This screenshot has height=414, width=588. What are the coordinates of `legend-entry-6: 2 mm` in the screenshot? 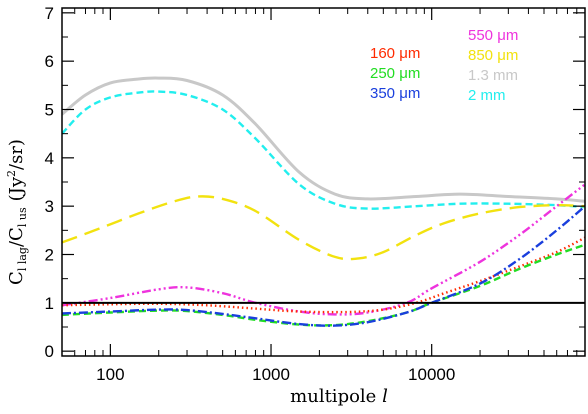 It's located at (487, 95).